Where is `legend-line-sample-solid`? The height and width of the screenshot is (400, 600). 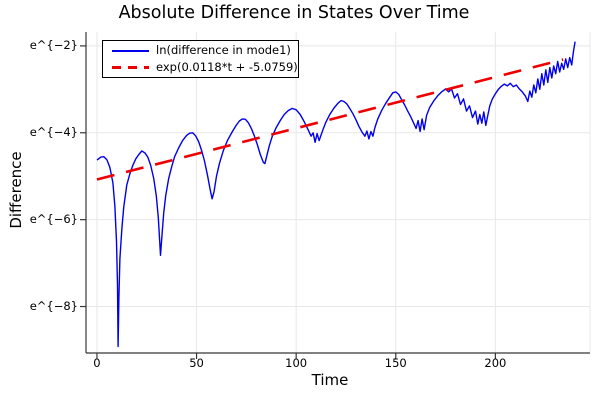 legend-line-sample-solid is located at coordinates (130, 50).